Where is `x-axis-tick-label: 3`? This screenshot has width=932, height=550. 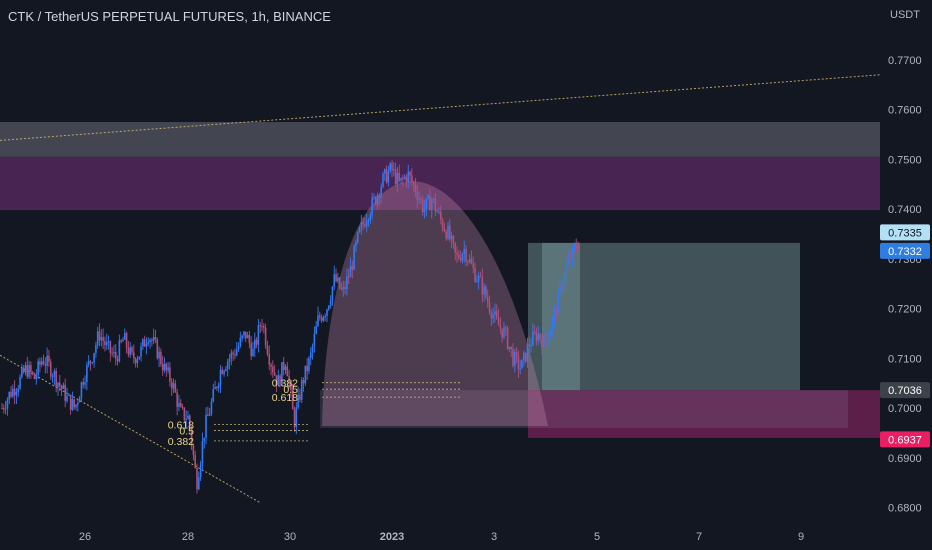
x-axis-tick-label: 3 is located at coordinates (494, 537).